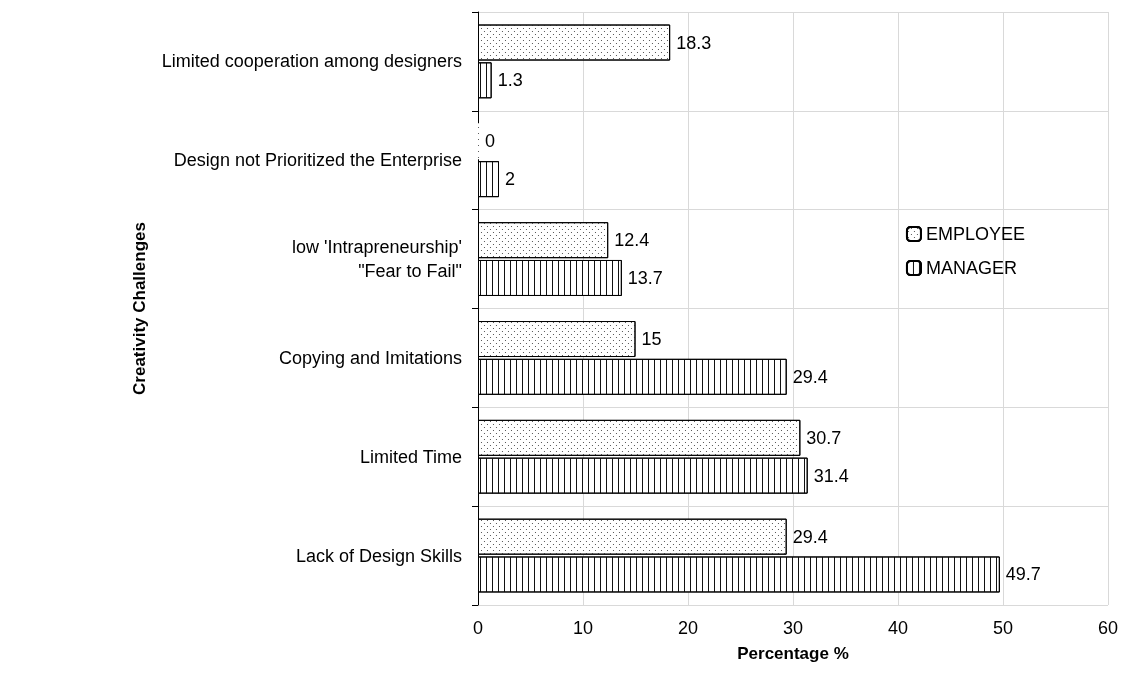  What do you see at coordinates (831, 475) in the screenshot?
I see `data-label: 31.4` at bounding box center [831, 475].